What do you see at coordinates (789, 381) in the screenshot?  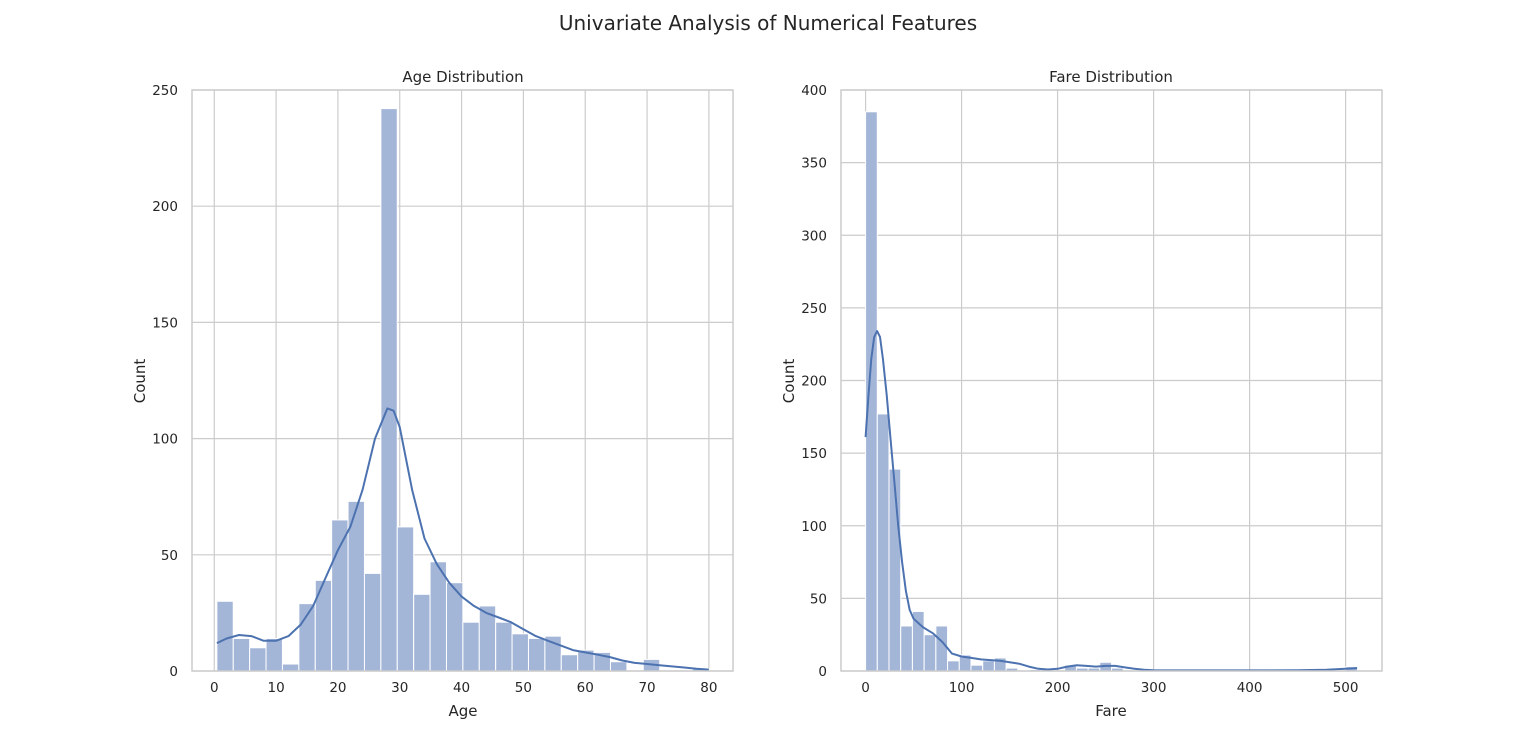 I see `fare-y-axis-label: Count` at bounding box center [789, 381].